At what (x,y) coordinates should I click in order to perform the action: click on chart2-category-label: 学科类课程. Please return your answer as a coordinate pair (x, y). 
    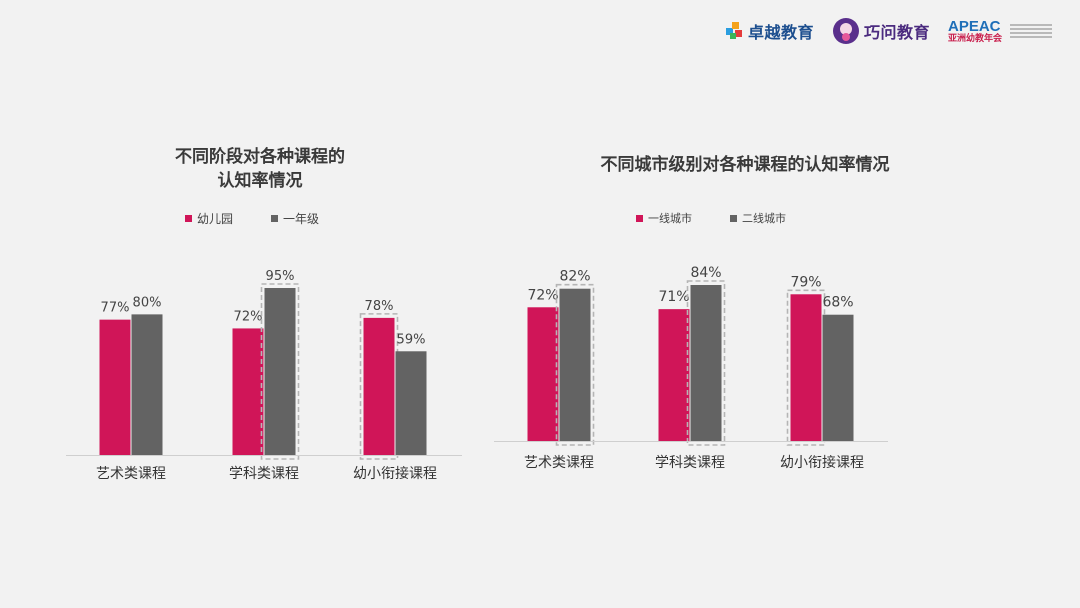
    Looking at the image, I should click on (690, 463).